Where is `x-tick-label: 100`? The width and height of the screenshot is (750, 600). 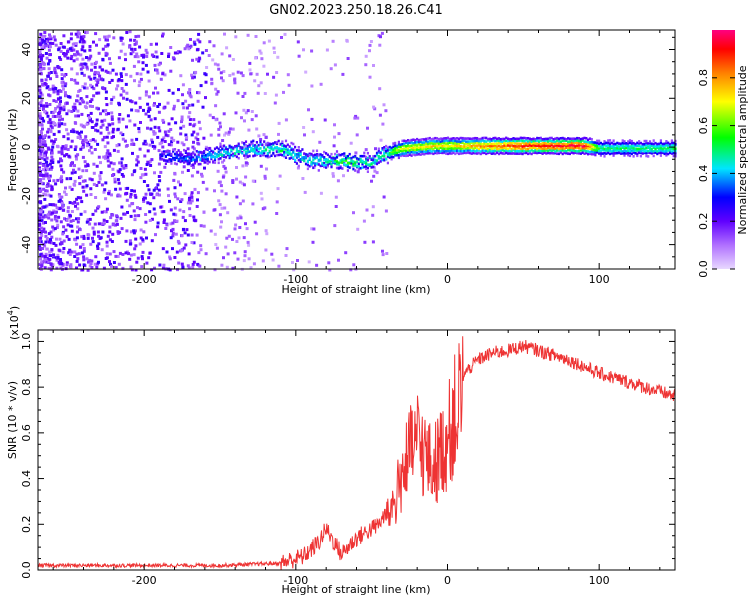 x-tick-label: 100 is located at coordinates (599, 279).